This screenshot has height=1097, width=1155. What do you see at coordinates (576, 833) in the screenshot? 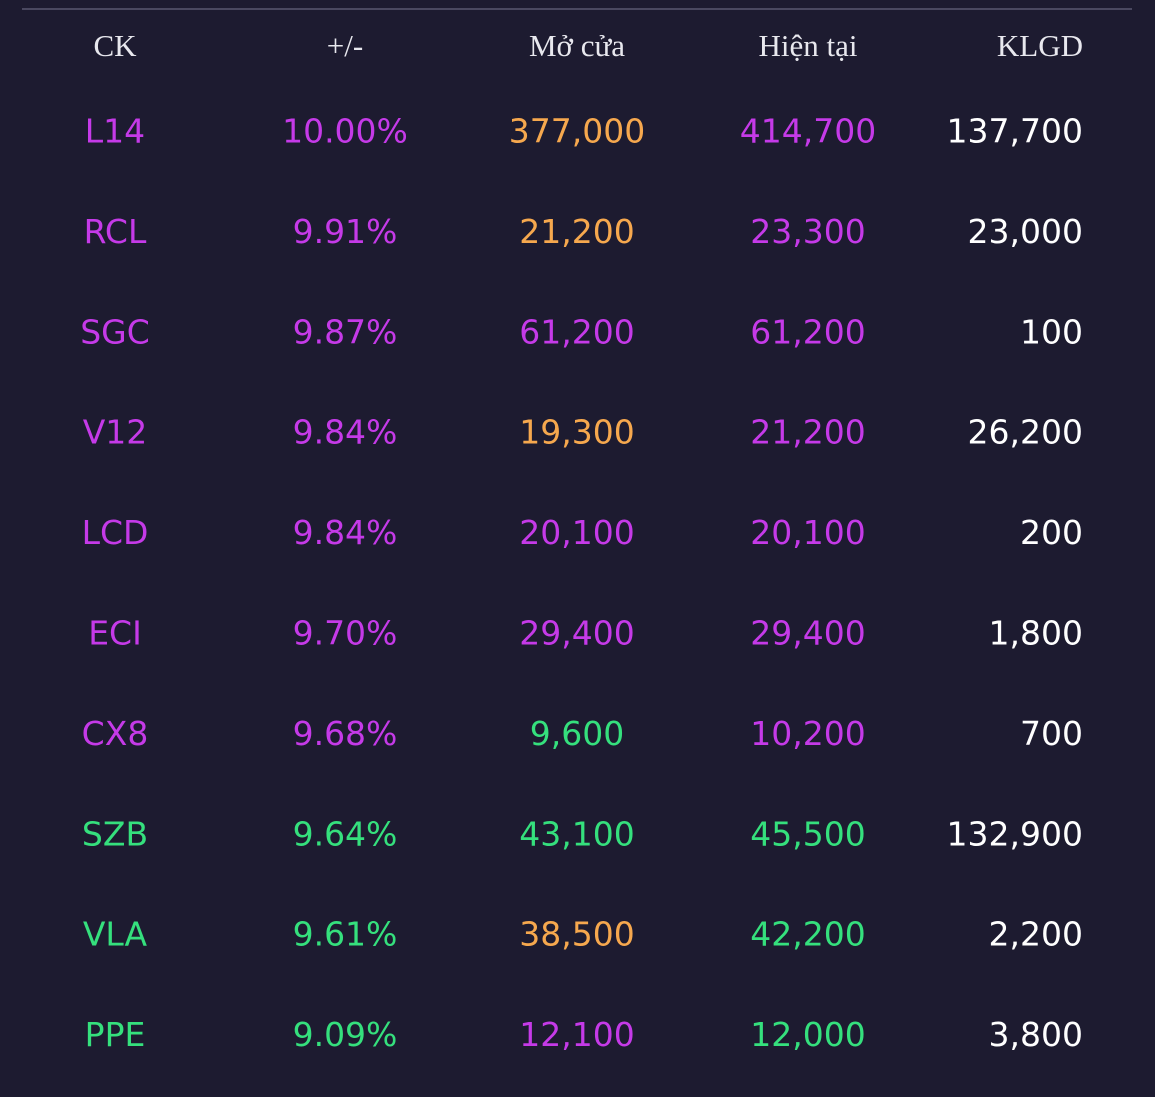
I see `table-cell: 43,100` at bounding box center [576, 833].